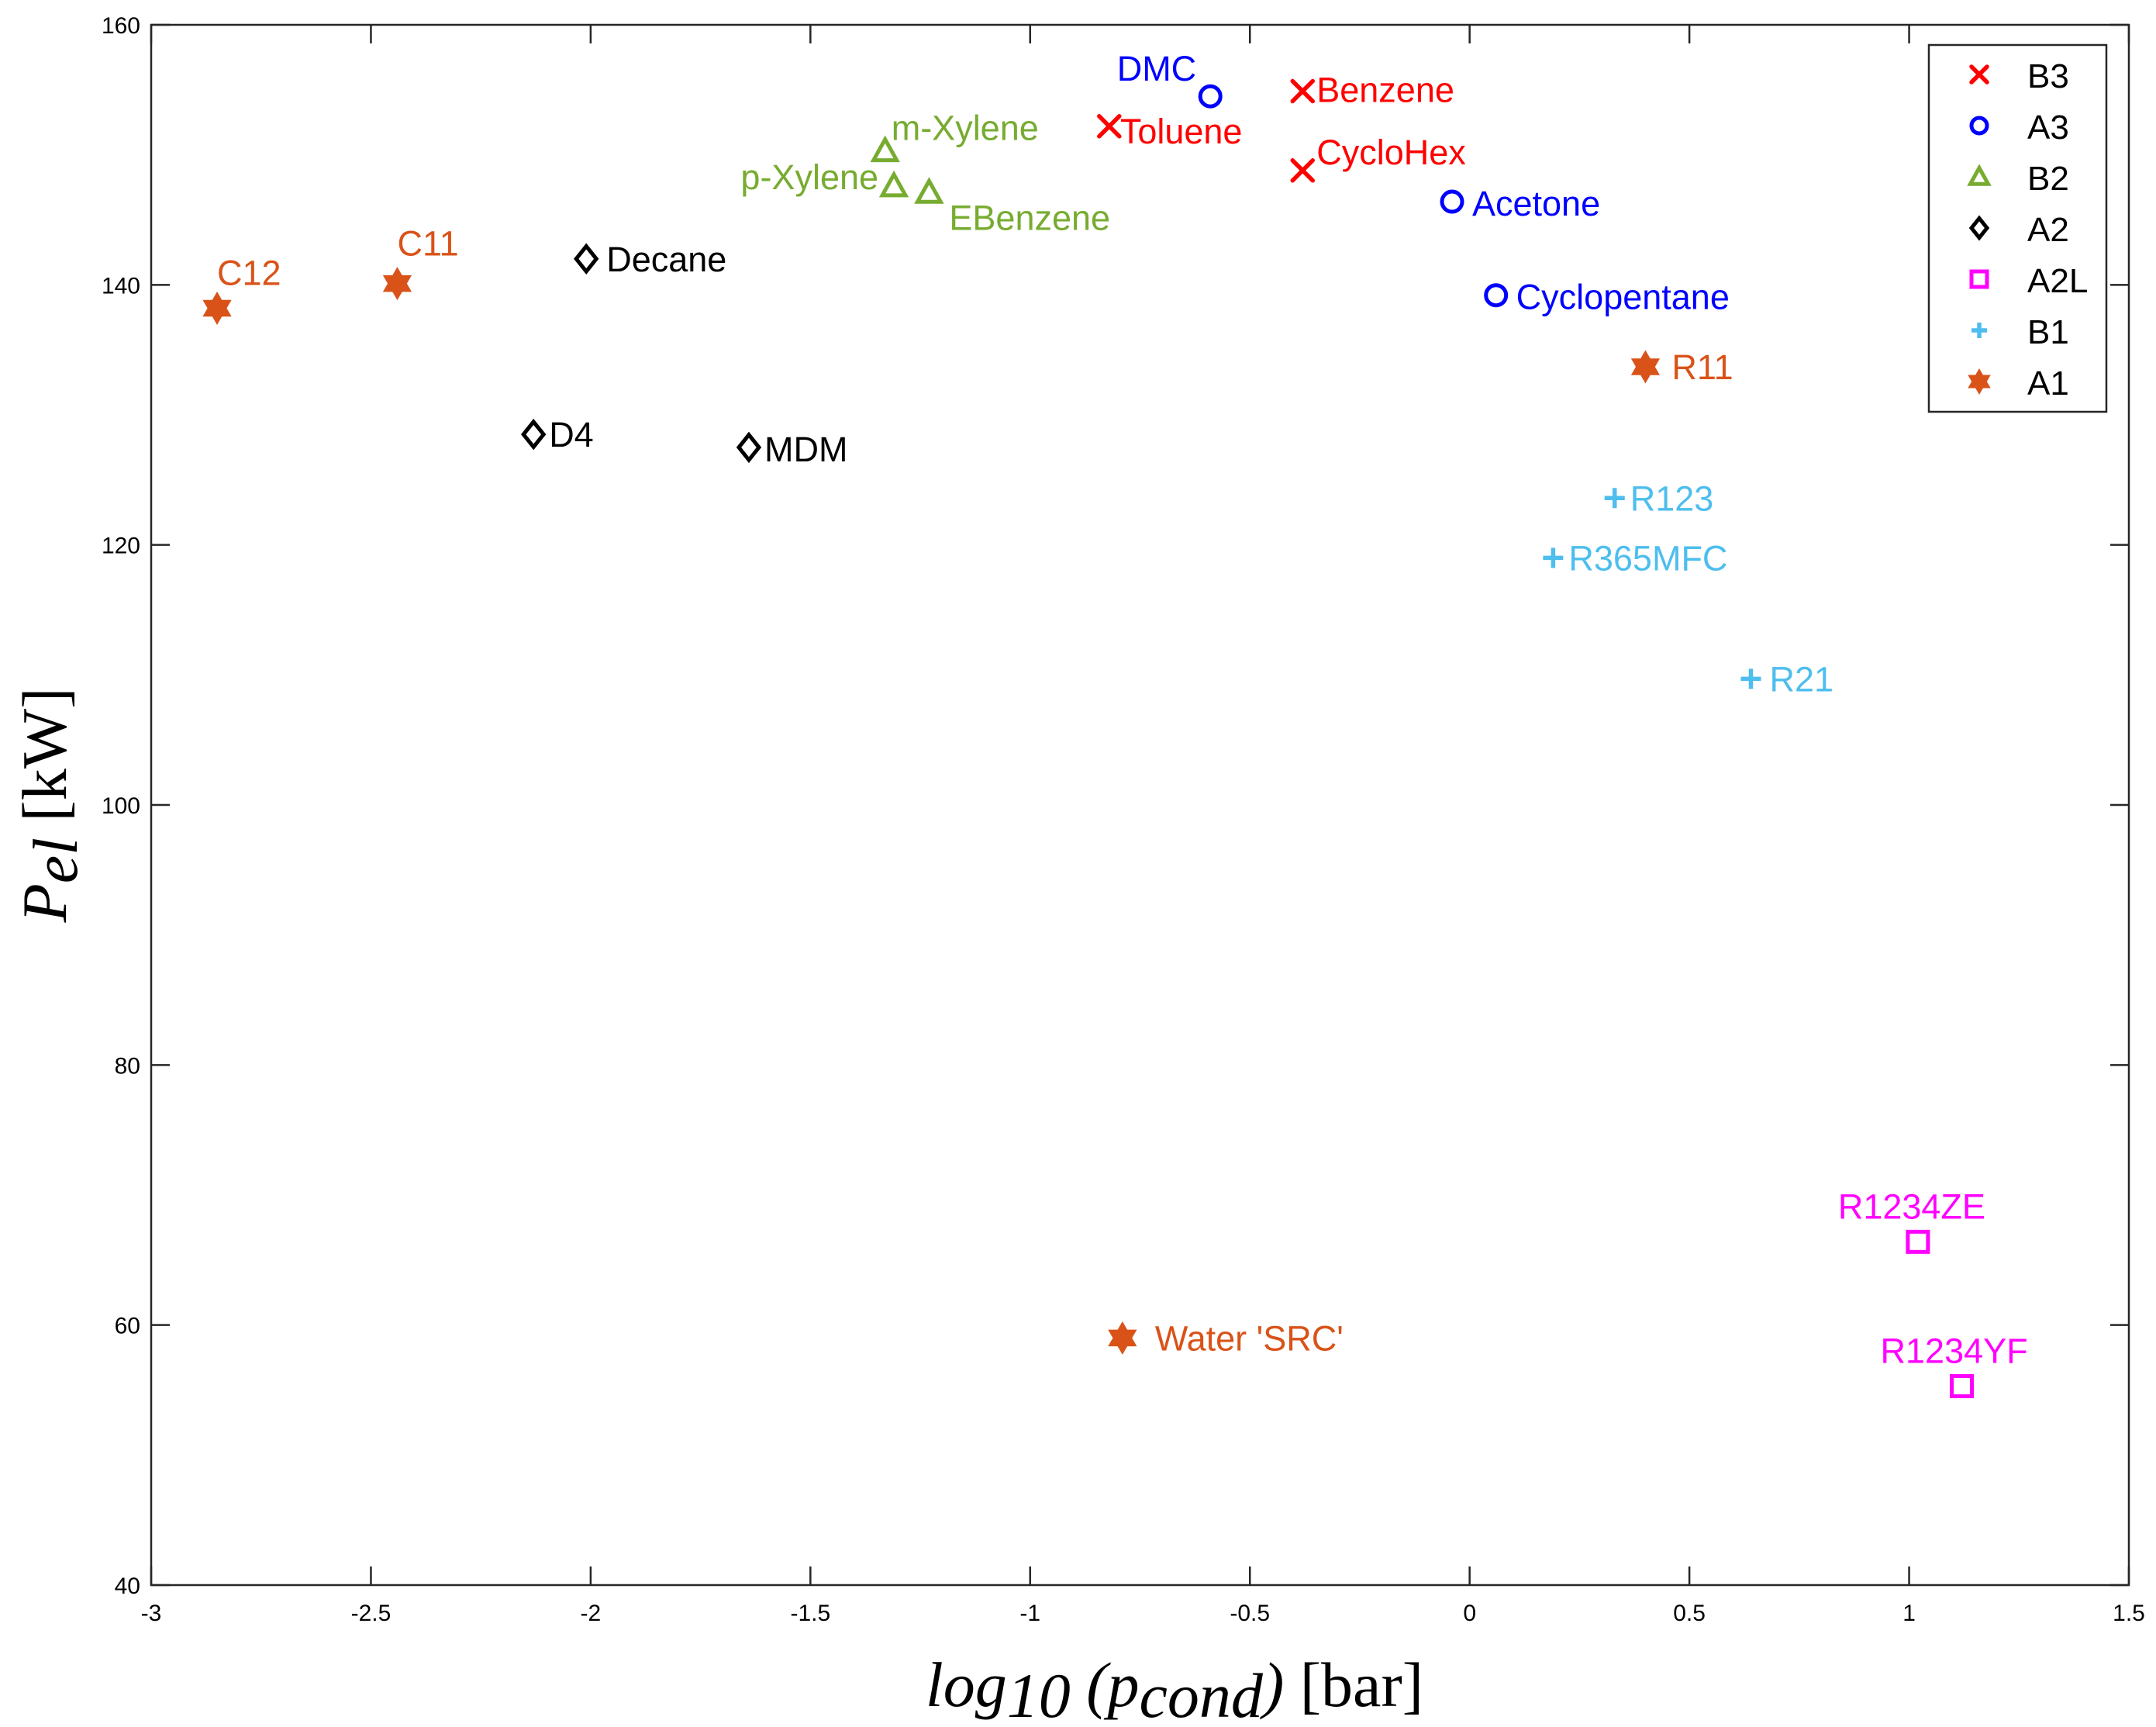 The width and height of the screenshot is (2156, 1727). Describe the element at coordinates (121, 546) in the screenshot. I see `y-tick-label: 120` at that location.